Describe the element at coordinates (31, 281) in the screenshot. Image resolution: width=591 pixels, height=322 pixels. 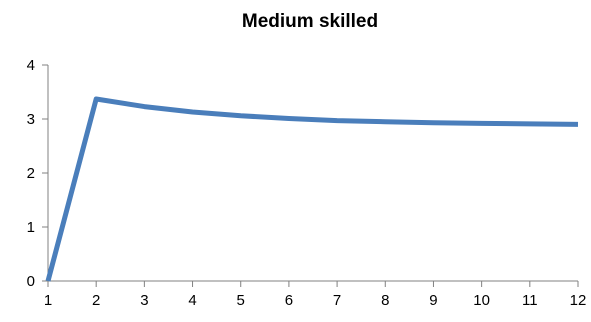
I see `y-tick-label: 0` at that location.